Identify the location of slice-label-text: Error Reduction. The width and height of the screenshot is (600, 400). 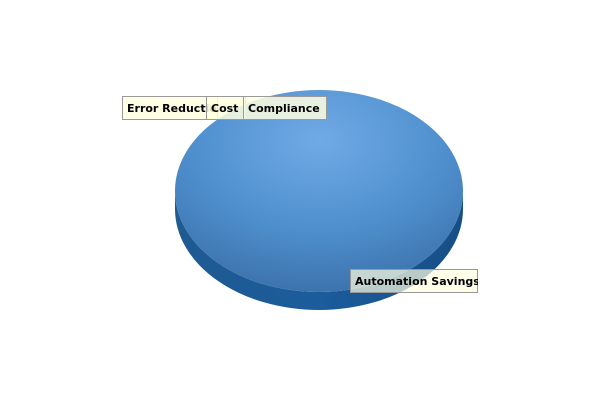
(176, 108).